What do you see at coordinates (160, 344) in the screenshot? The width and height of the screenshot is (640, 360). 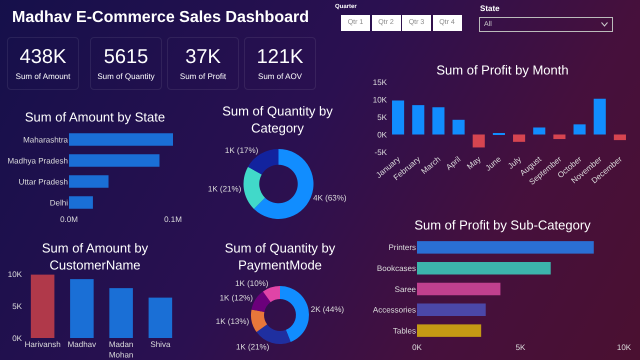 I see `x-tick-label: Shiva` at bounding box center [160, 344].